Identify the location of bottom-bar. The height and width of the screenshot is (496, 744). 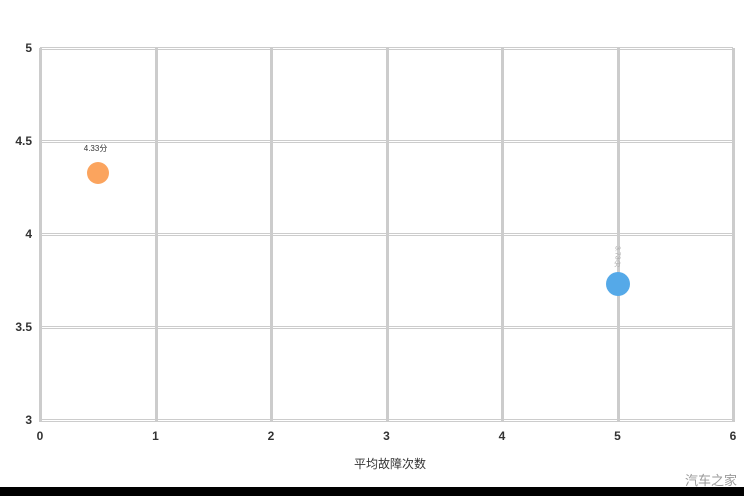
(372, 491).